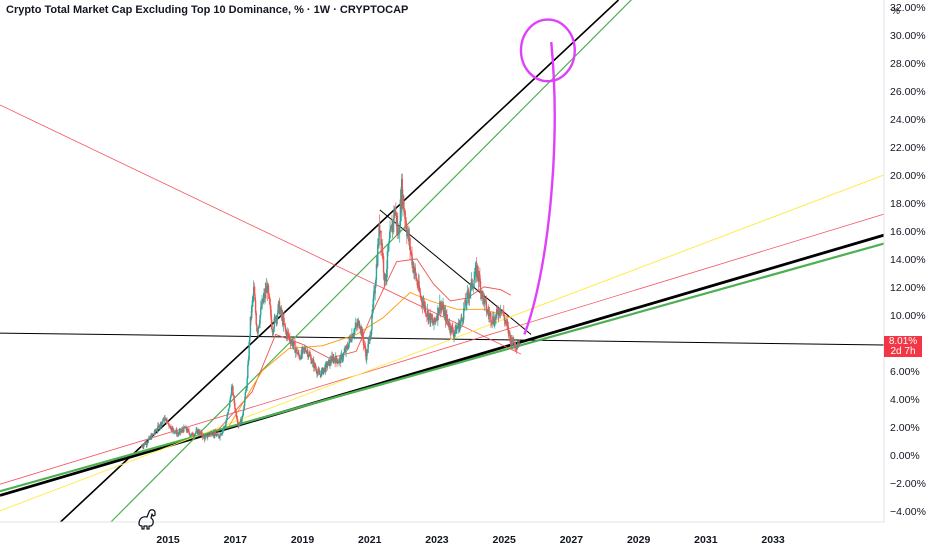 This screenshot has width=932, height=555. I want to click on y-tick-label: 18.00%, so click(908, 204).